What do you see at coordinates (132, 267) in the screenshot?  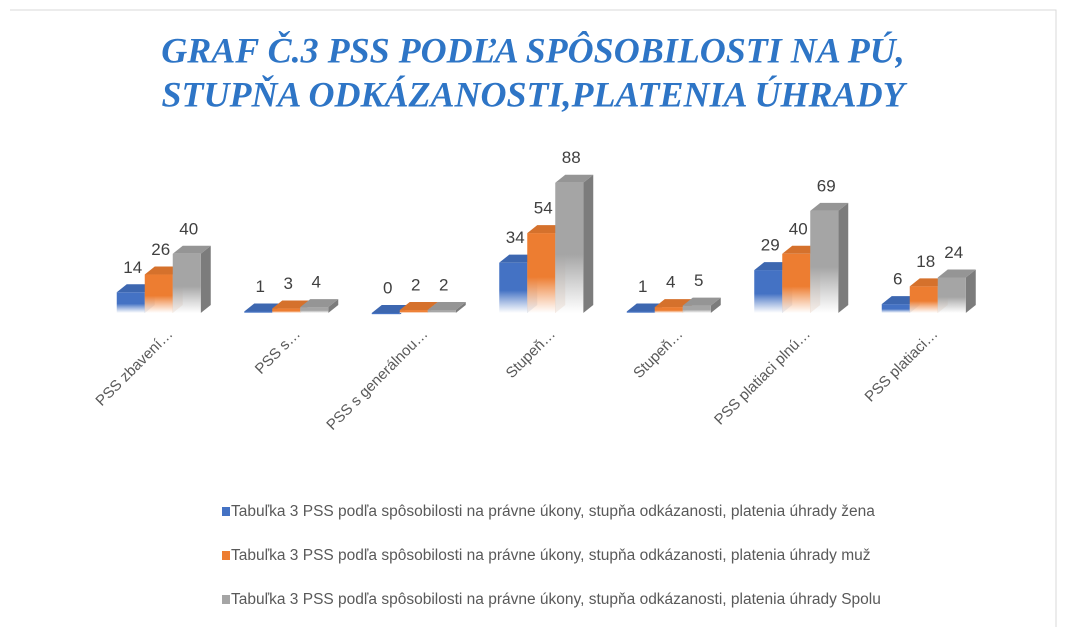 I see `value-label: 14` at bounding box center [132, 267].